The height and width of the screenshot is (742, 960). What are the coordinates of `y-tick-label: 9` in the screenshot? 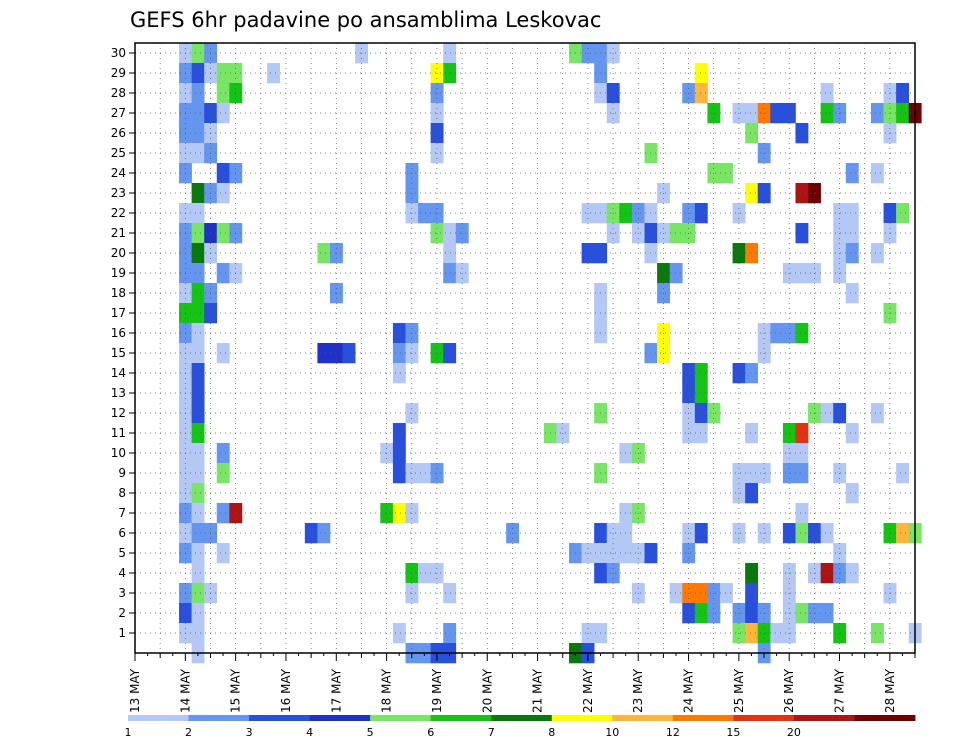 It's located at (122, 473).